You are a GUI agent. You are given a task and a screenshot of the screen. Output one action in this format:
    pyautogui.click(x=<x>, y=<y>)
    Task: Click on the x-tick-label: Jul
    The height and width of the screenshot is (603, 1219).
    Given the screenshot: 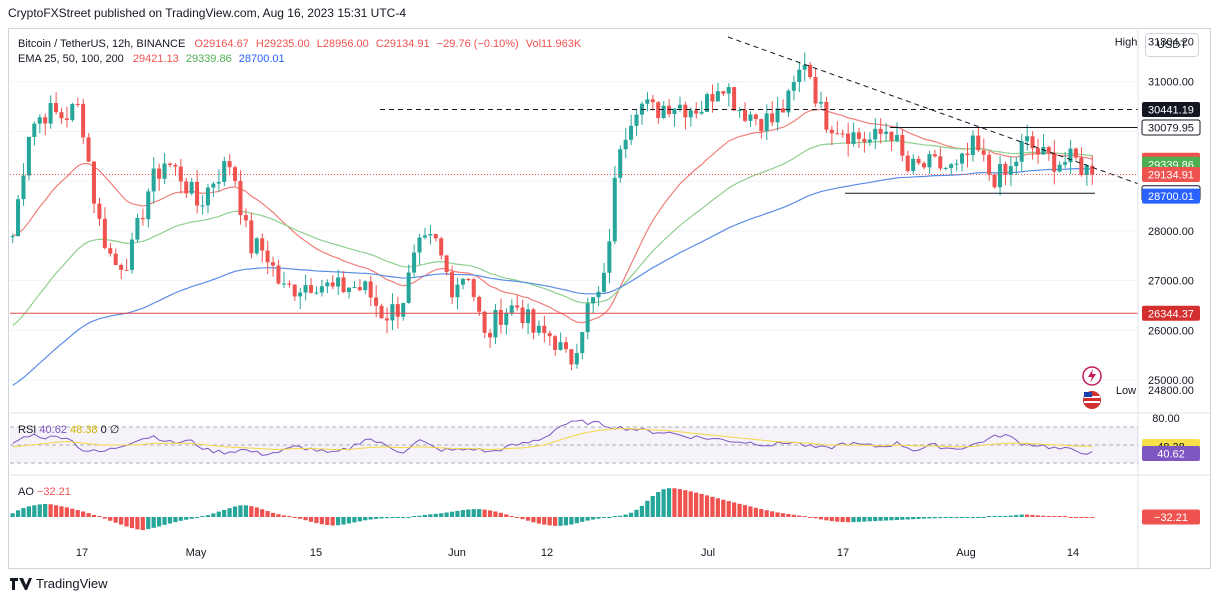 What is the action you would take?
    pyautogui.click(x=708, y=553)
    